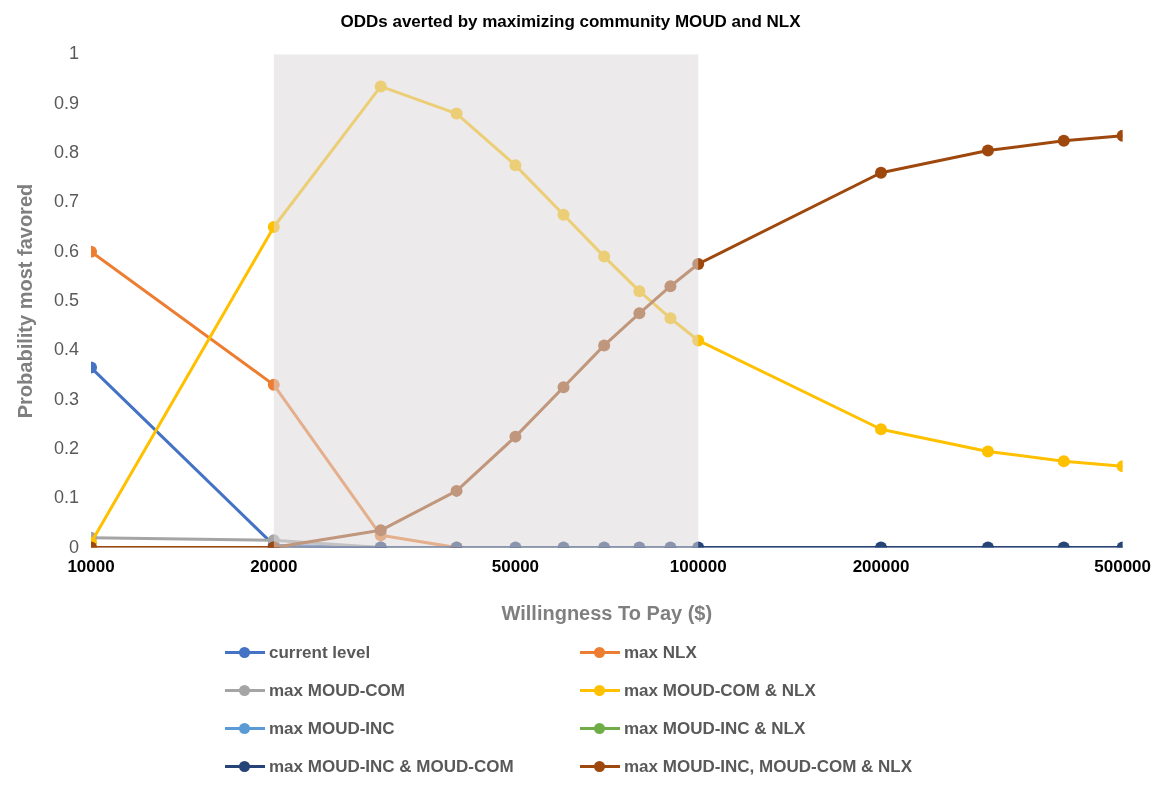 The width and height of the screenshot is (1161, 785). I want to click on y-axis-title: Probability most favored, so click(24, 301).